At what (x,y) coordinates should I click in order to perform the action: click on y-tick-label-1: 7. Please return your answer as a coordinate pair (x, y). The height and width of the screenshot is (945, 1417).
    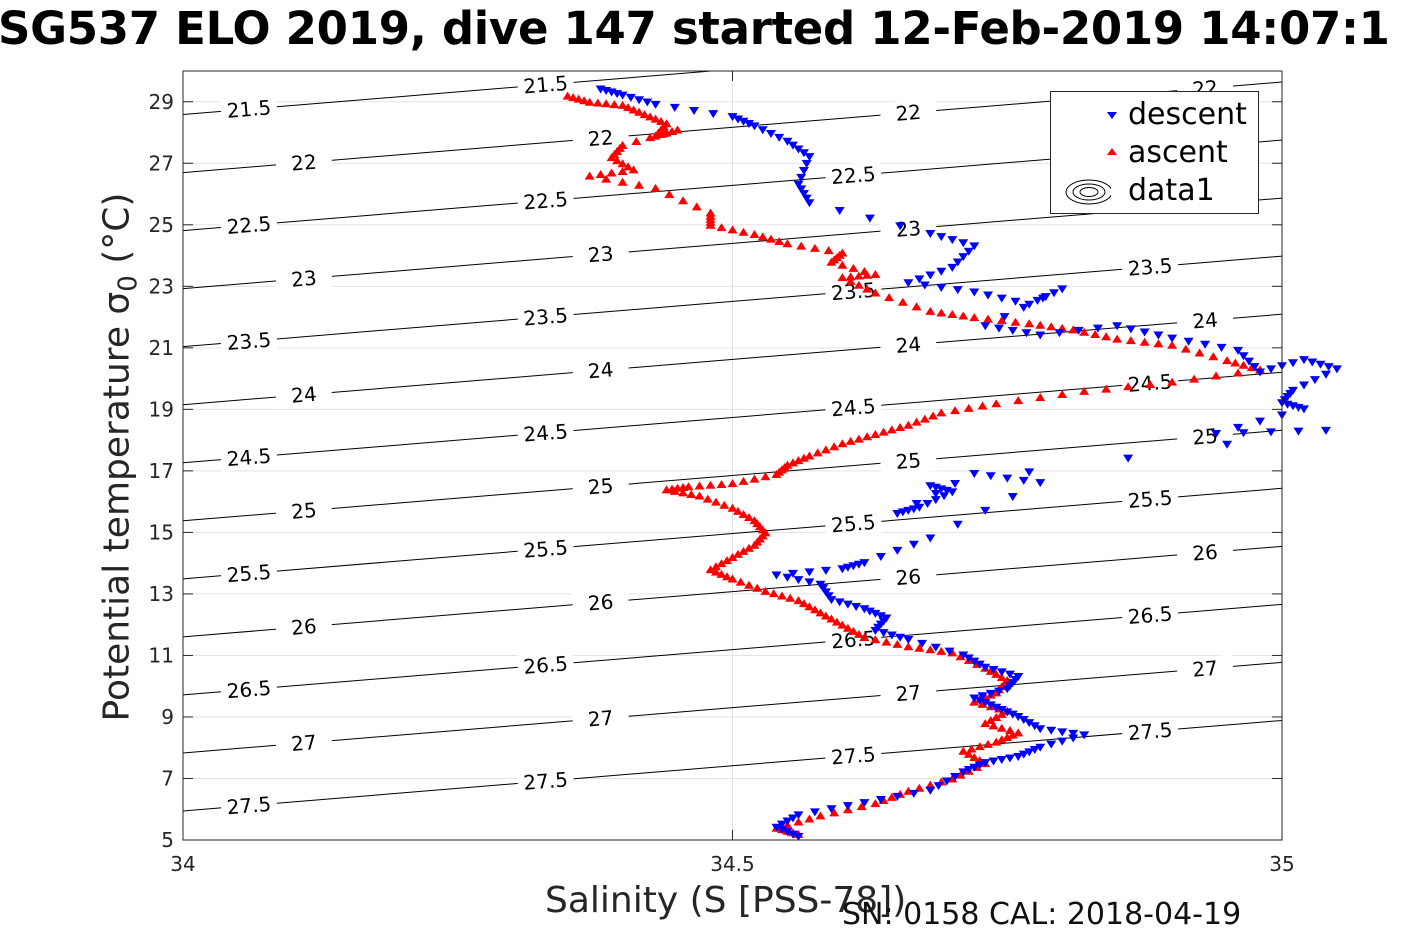
    Looking at the image, I should click on (167, 778).